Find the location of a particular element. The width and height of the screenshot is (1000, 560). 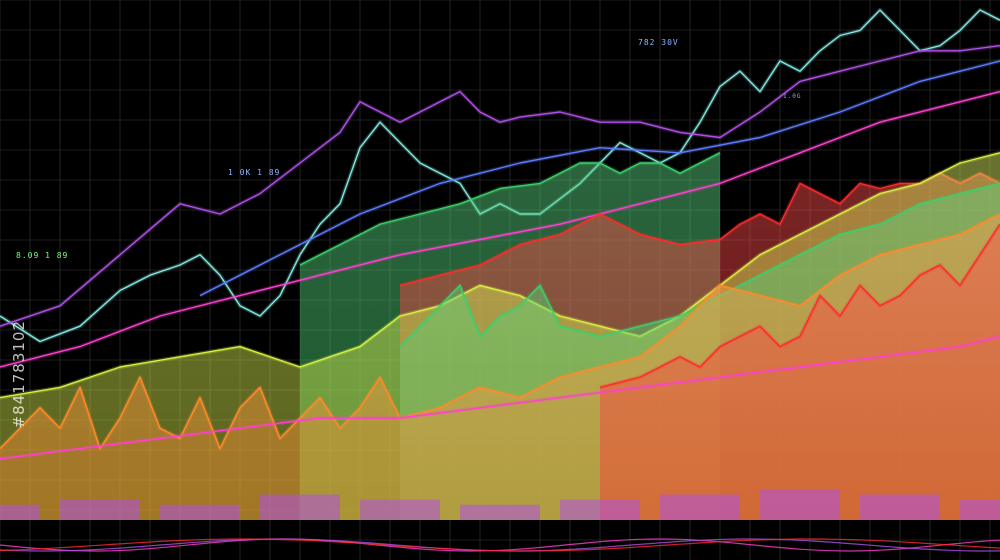

readout-middle: 1 0K 1 89 is located at coordinates (254, 172).